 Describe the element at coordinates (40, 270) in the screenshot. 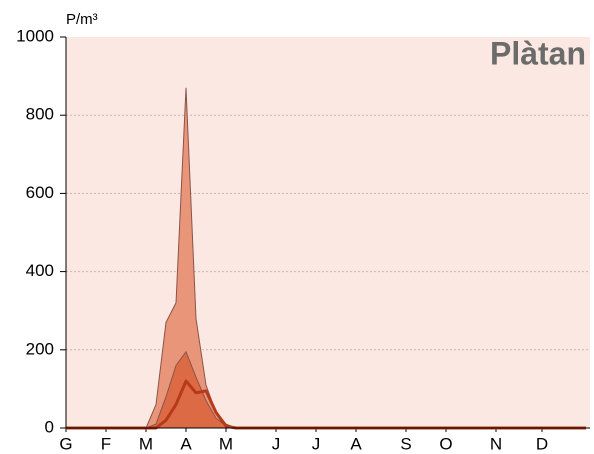

I see `y-tick-label: 400` at that location.